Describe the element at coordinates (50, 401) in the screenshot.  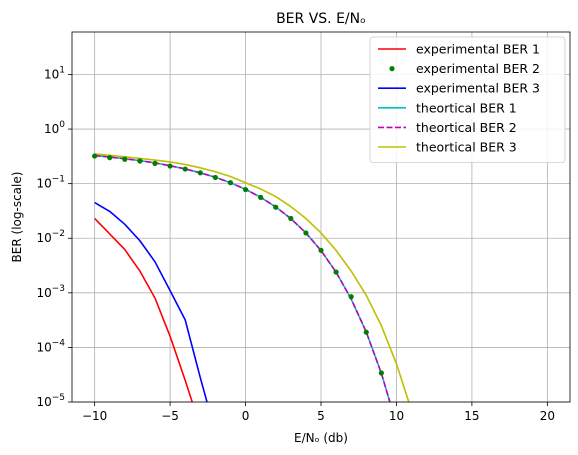
I see `y-tick-label: 10⁻⁵` at that location.